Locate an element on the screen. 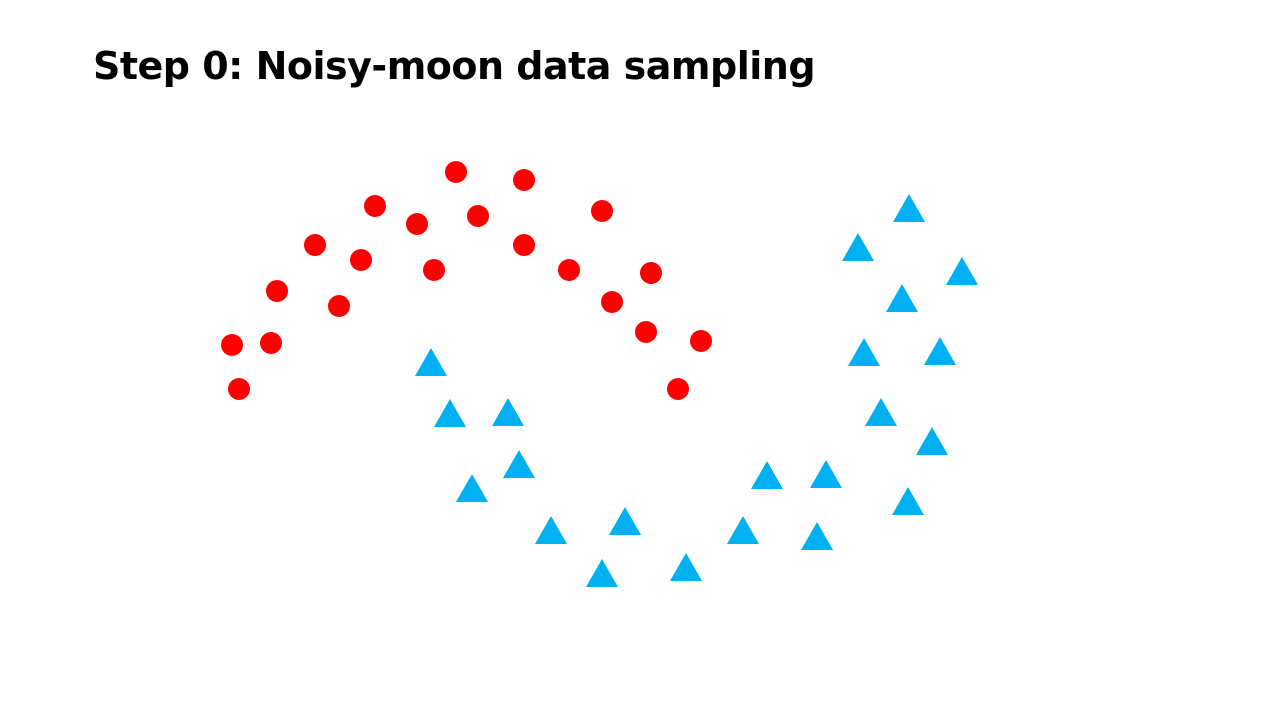  class-a-points is located at coordinates (466, 280).